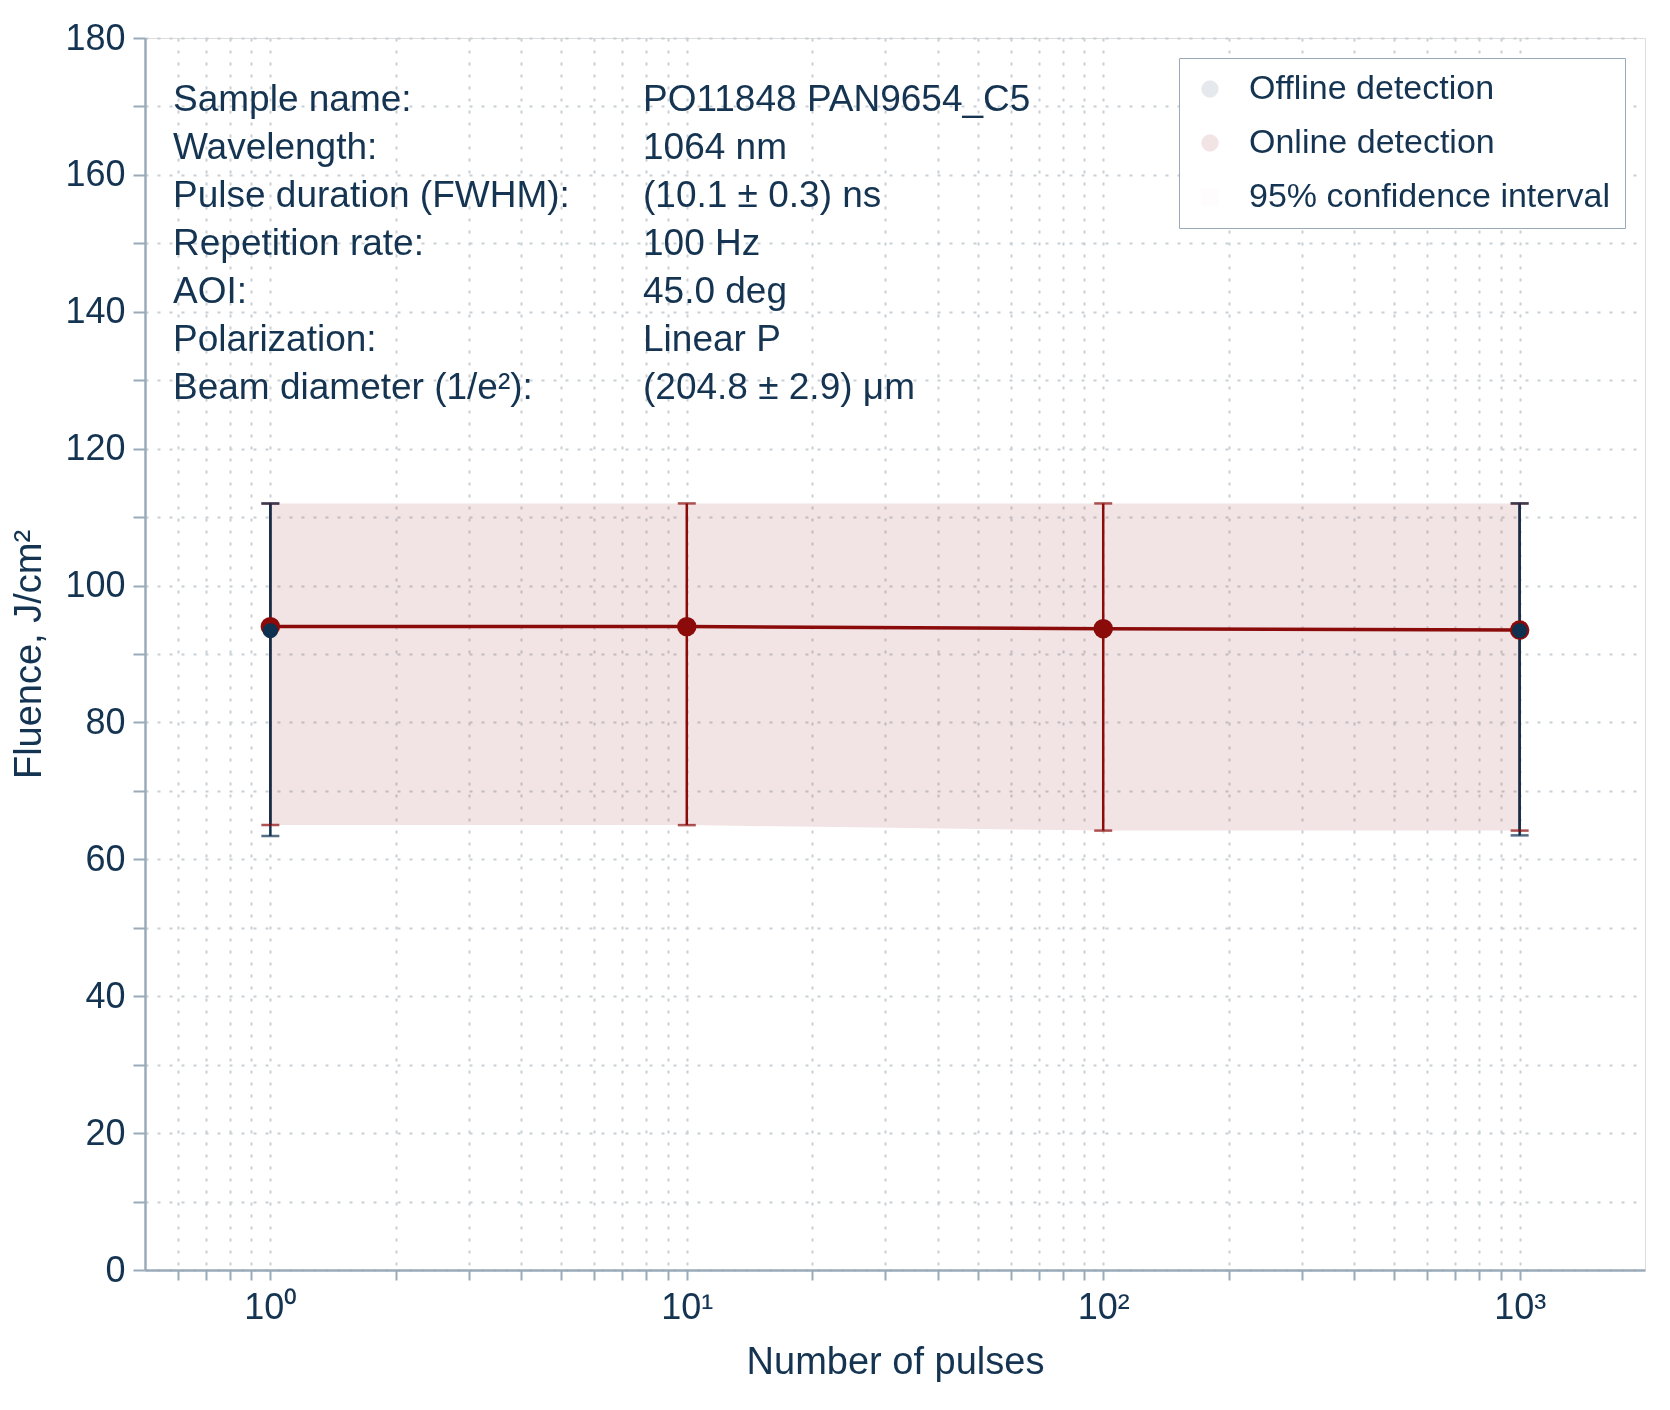 The height and width of the screenshot is (1410, 1670). I want to click on annotation: Linear P, so click(712, 338).